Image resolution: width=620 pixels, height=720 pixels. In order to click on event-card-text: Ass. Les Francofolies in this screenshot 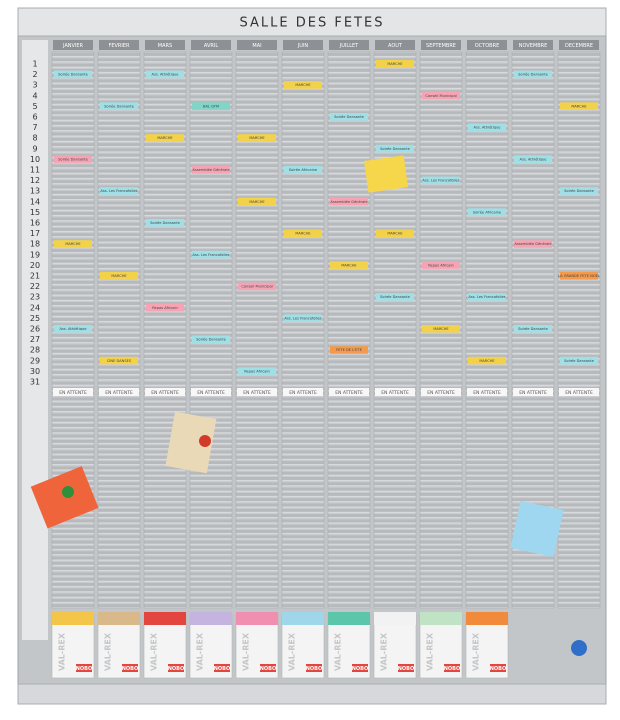, I will do `click(440, 181)`.